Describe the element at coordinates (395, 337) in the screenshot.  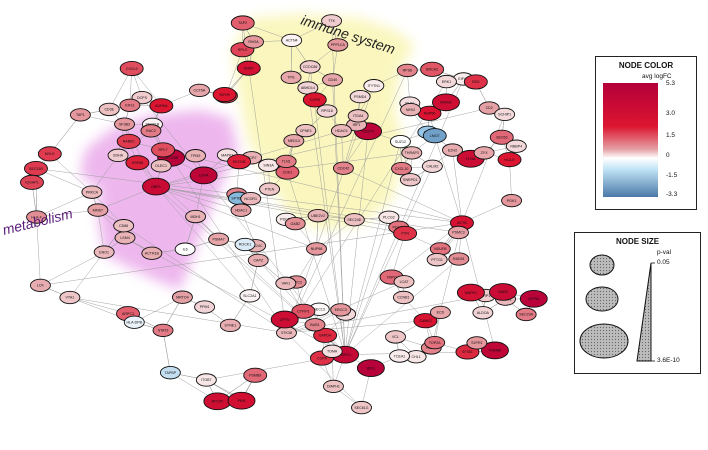
I see `node-vcl: VCL` at that location.